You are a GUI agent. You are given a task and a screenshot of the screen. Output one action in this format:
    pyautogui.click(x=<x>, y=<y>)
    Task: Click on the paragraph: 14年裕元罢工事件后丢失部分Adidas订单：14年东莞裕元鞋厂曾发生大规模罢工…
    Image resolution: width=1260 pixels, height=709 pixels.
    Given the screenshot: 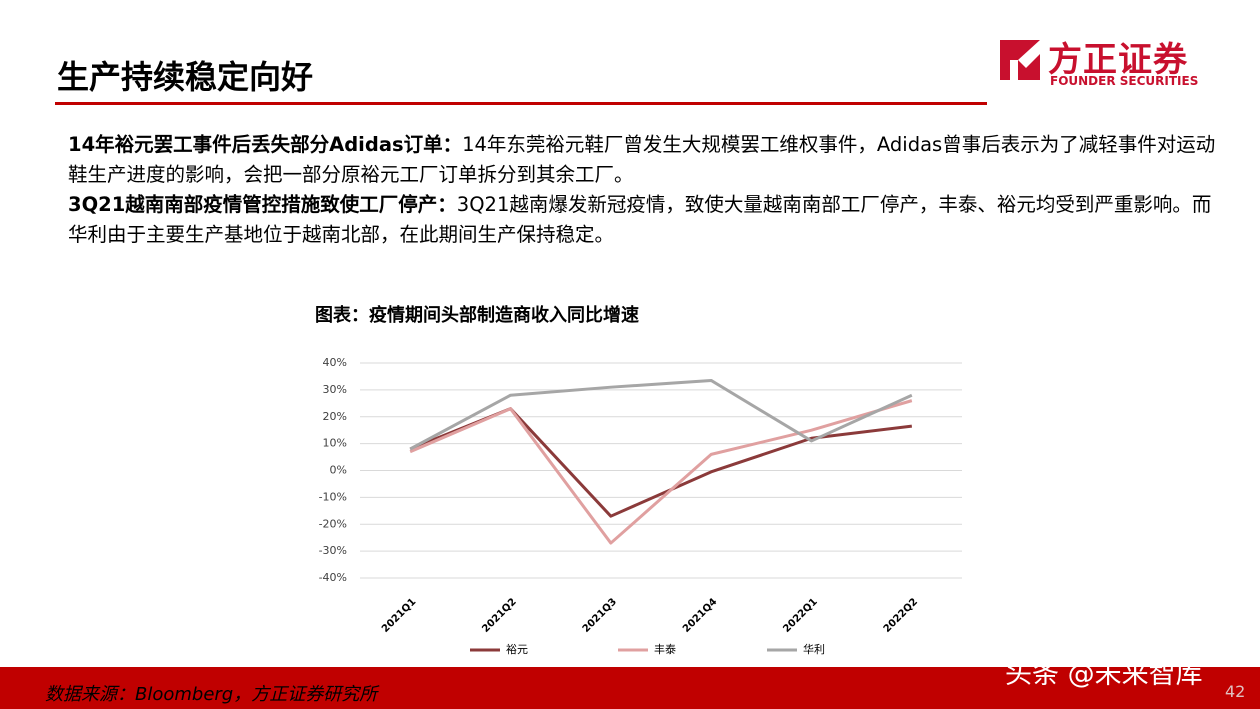 What is the action you would take?
    pyautogui.click(x=643, y=160)
    